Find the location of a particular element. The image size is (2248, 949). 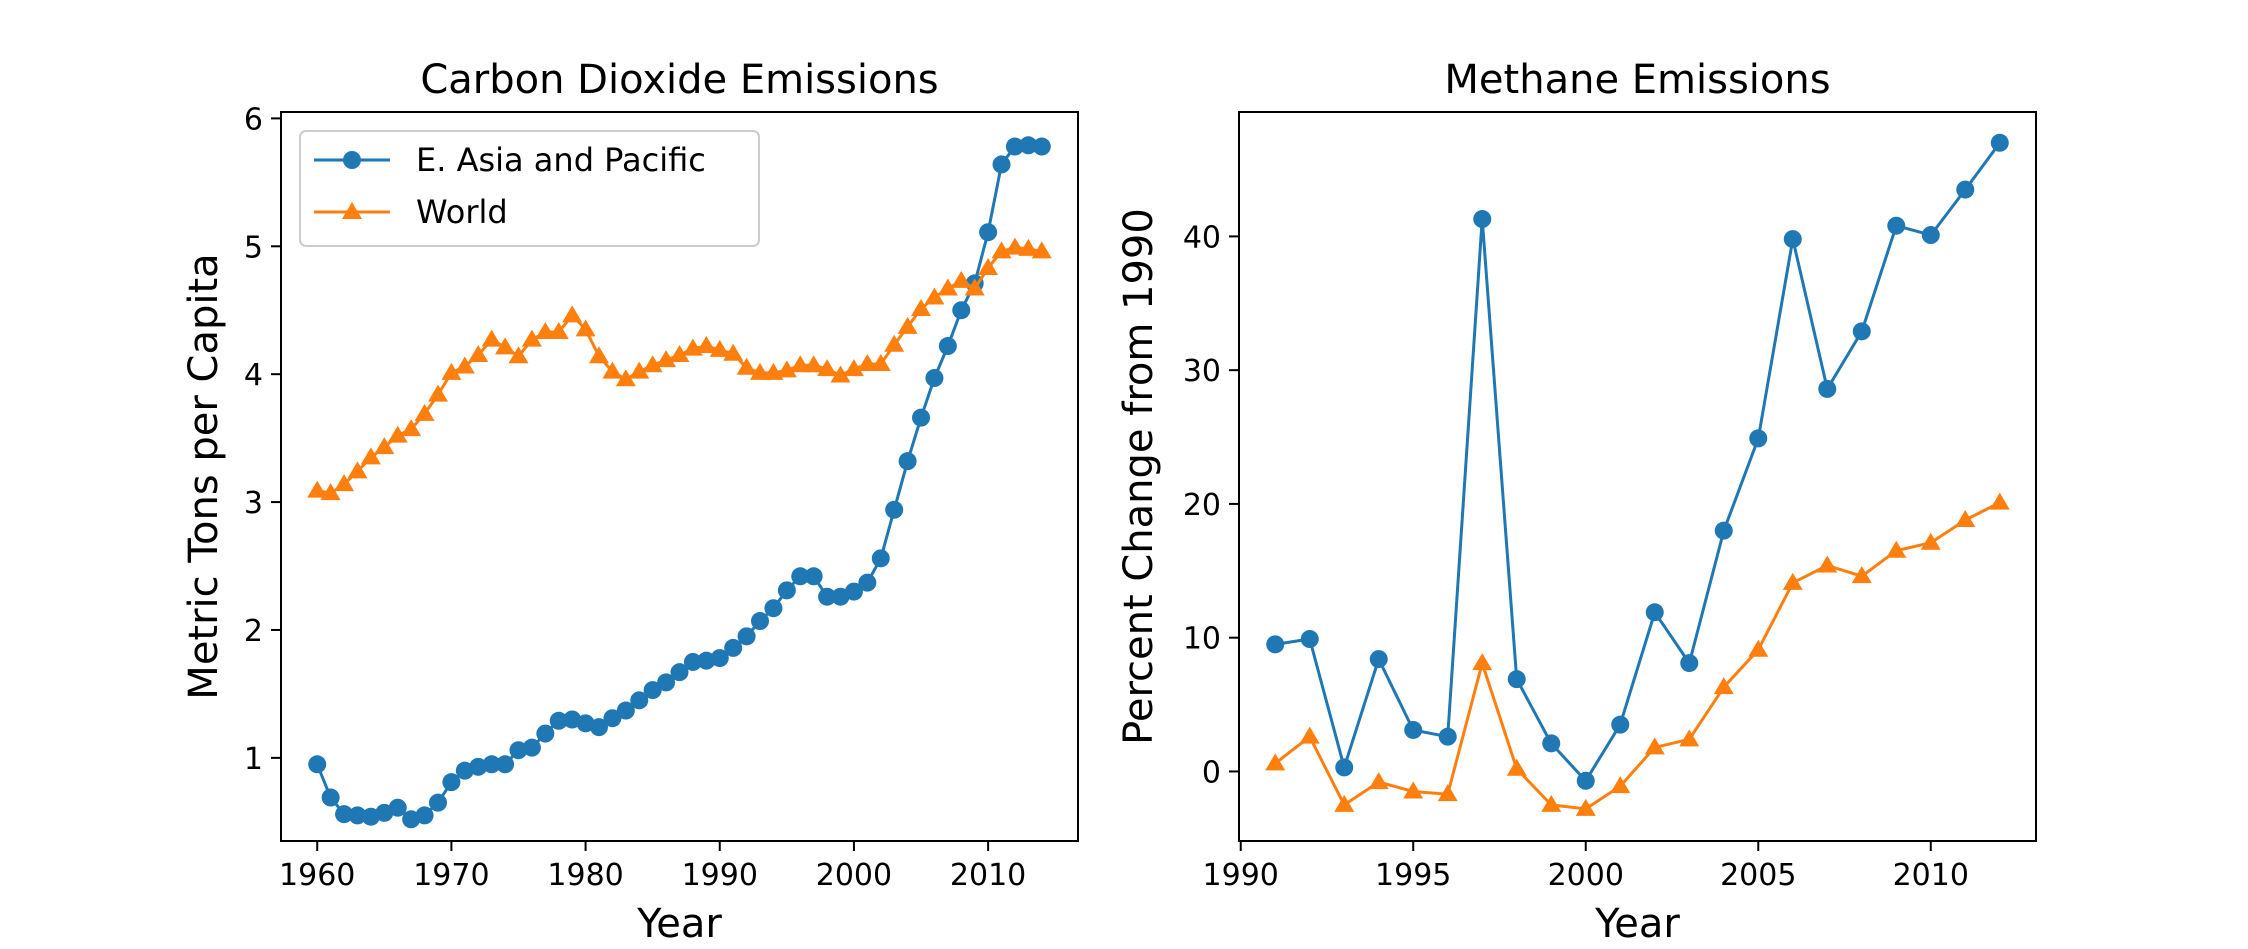

methane-x-tick-label: 2010 is located at coordinates (1931, 875).